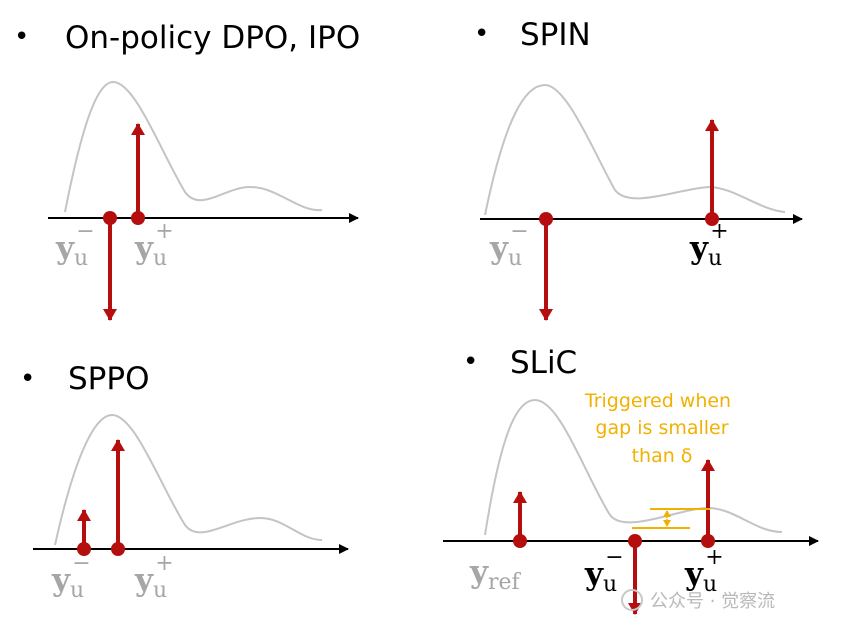  What do you see at coordinates (555, 35) in the screenshot?
I see `title-spin: SPIN` at bounding box center [555, 35].